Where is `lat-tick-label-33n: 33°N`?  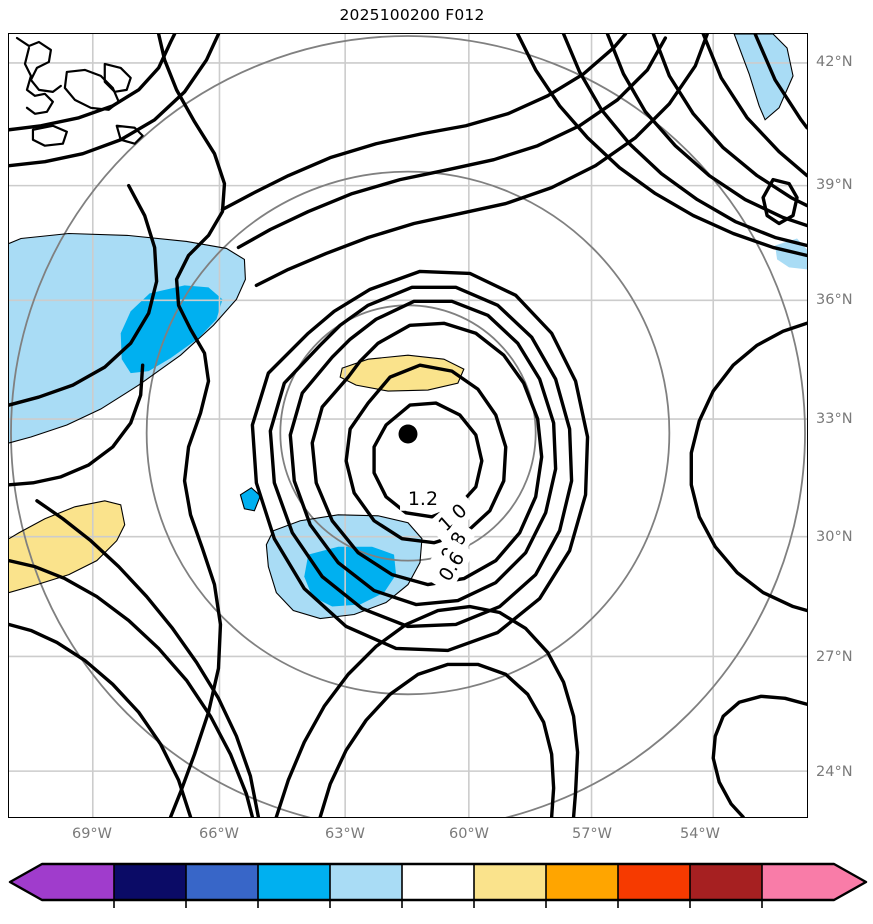
lat-tick-label-33n: 33°N is located at coordinates (834, 419).